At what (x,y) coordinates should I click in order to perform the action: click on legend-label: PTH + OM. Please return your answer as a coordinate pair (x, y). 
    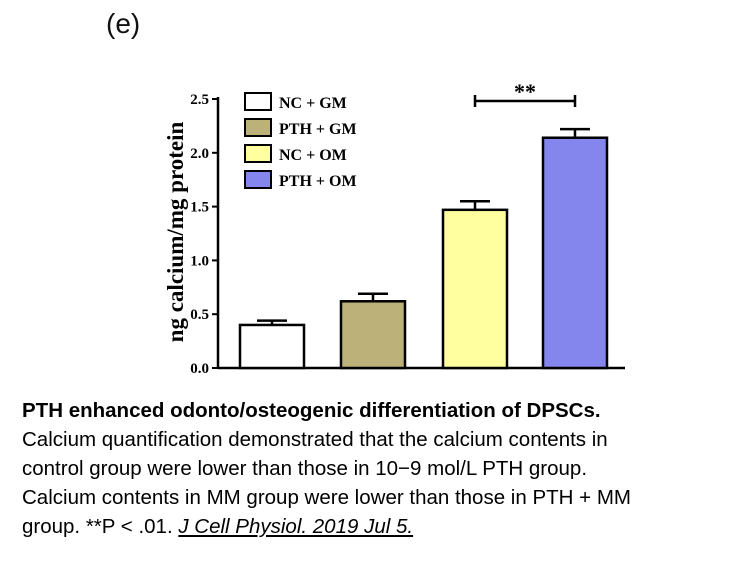
    Looking at the image, I should click on (318, 181).